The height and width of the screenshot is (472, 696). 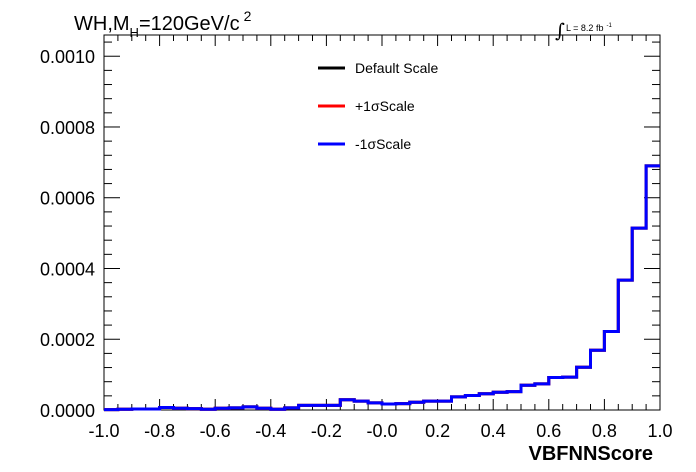 What do you see at coordinates (163, 24) in the screenshot?
I see `chart-title: WH,MH=120GeV/c 2` at bounding box center [163, 24].